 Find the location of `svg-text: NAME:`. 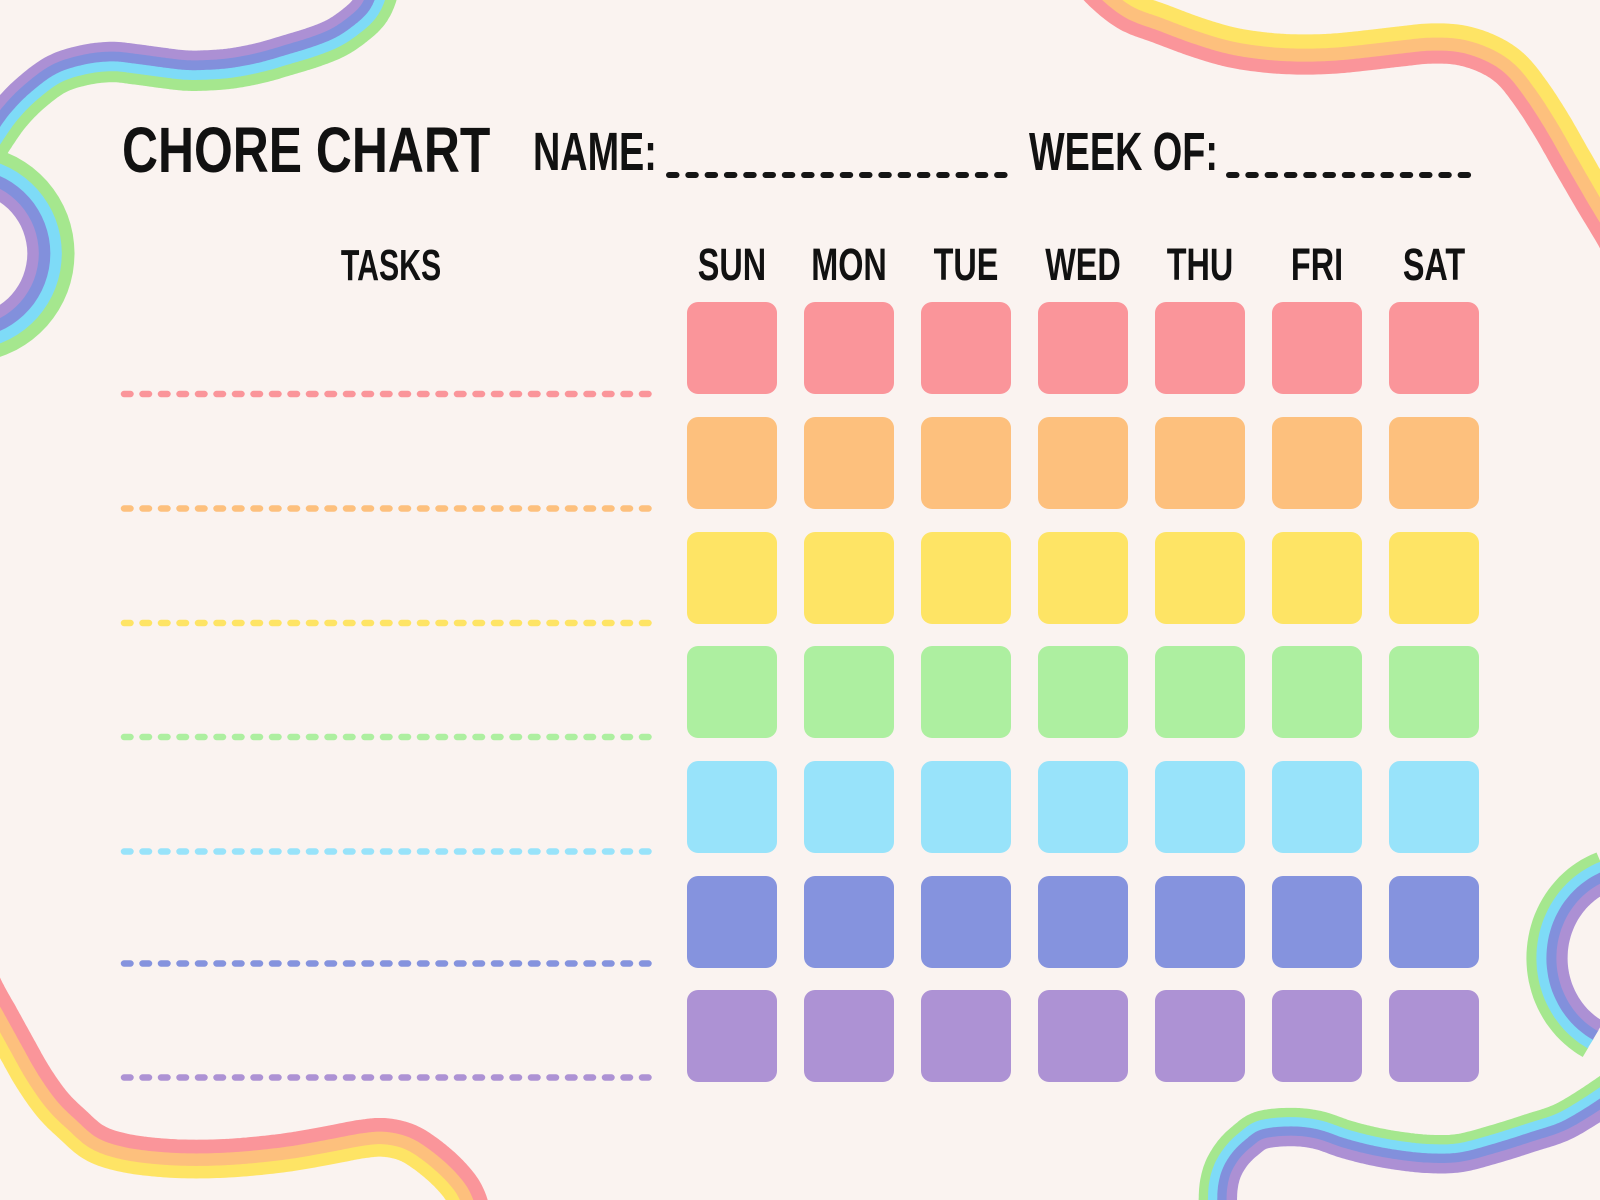

svg-text: NAME: is located at coordinates (595, 151).